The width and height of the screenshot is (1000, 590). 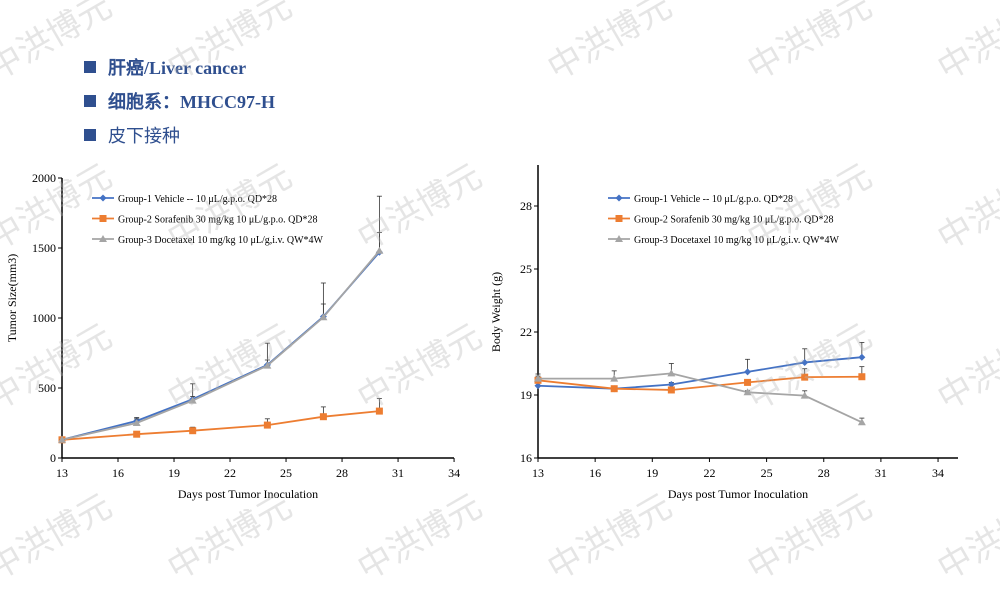 What do you see at coordinates (179, 135) in the screenshot?
I see `bullet-inoculation: 皮下接种` at bounding box center [179, 135].